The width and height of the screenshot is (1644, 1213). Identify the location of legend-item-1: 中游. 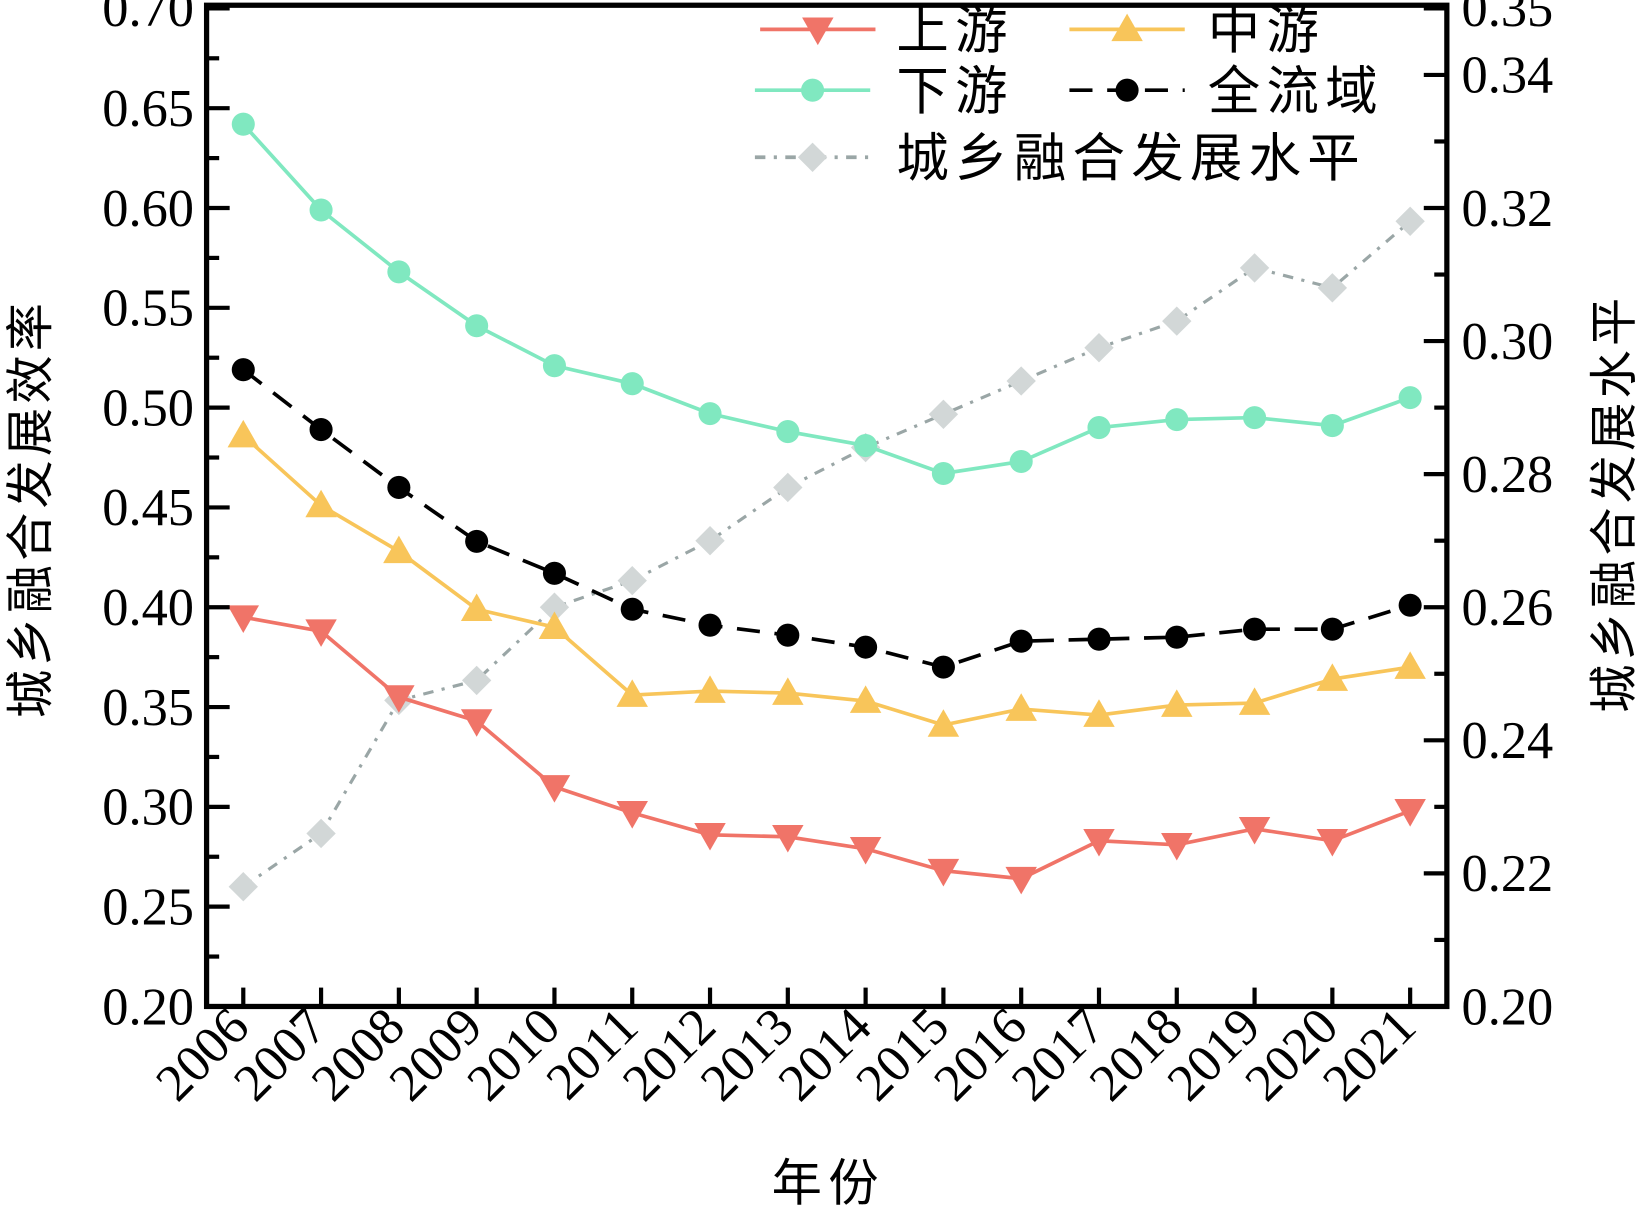
(1197, 30).